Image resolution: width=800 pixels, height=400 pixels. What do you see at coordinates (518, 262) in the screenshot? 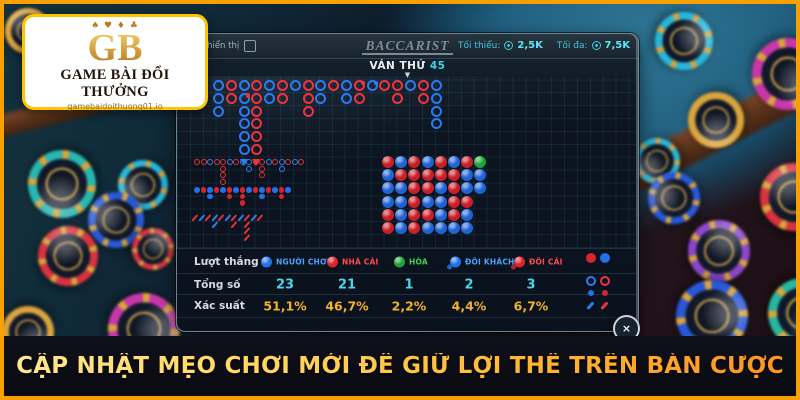
I see `banker-pair-icon` at bounding box center [518, 262].